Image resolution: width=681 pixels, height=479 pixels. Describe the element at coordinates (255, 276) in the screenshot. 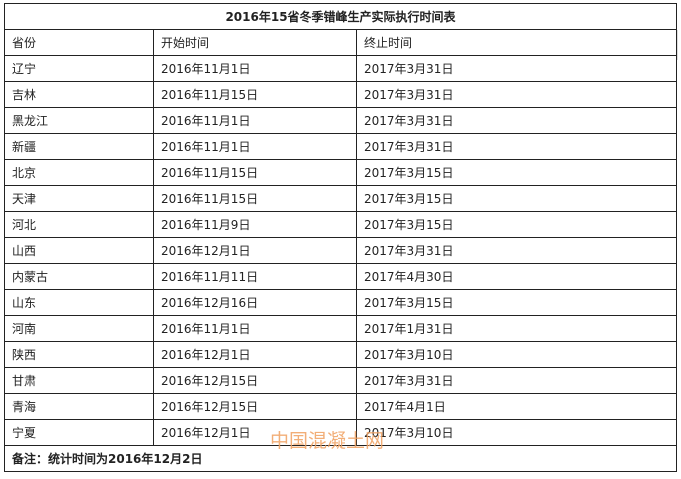

I see `cell-start-date: 2016年11月11日` at that location.